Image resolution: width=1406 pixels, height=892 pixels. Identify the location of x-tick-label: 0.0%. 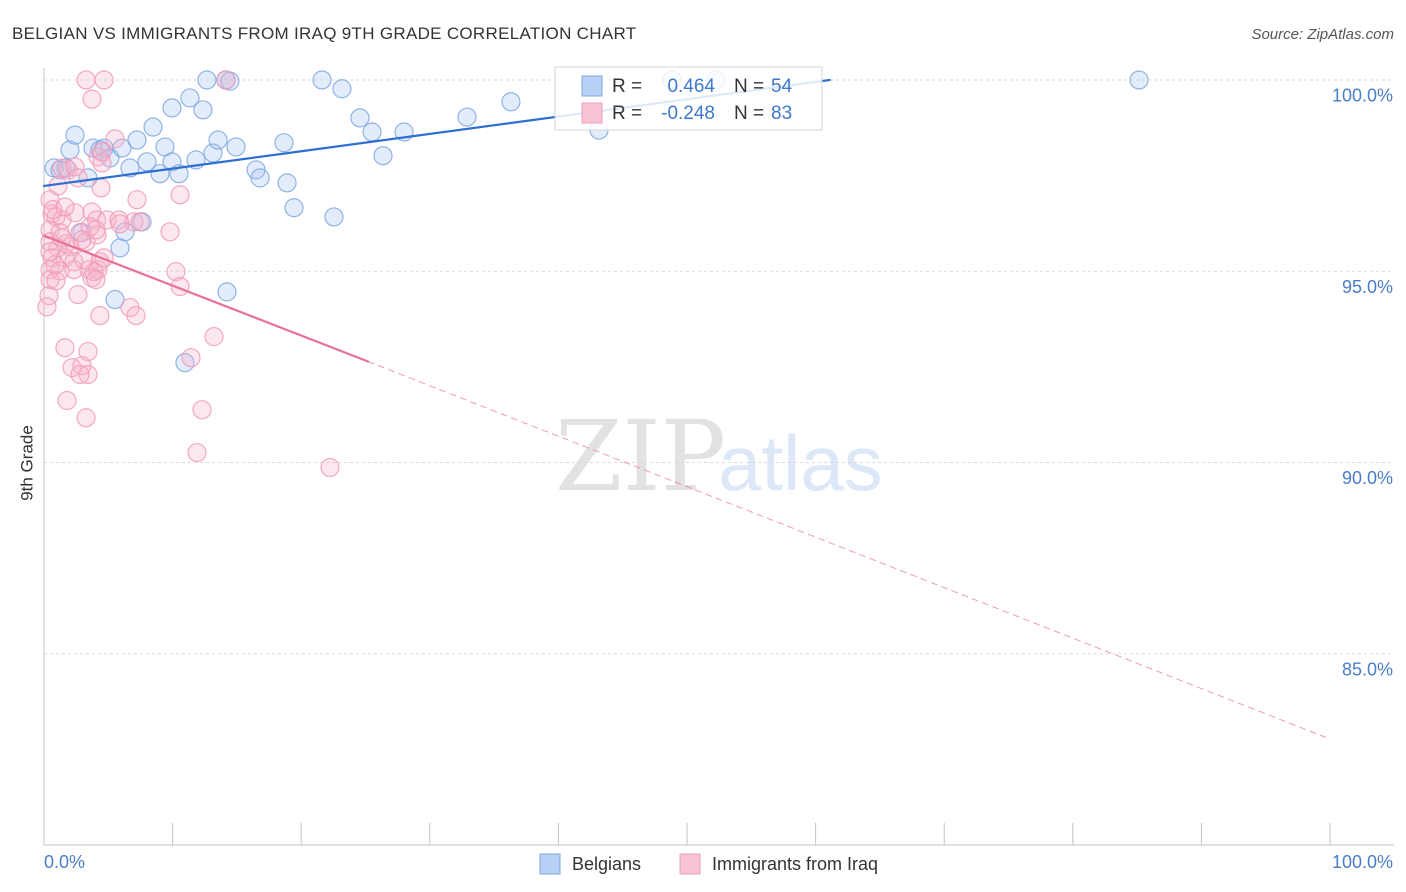
(64, 862).